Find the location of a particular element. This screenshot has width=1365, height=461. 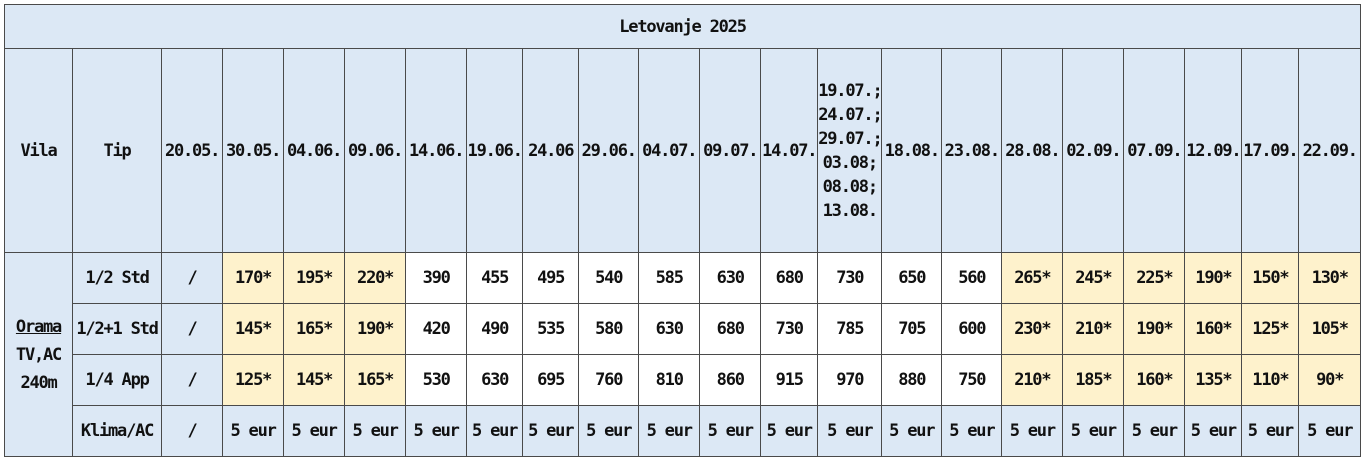

header-date: 29.06. is located at coordinates (609, 150).